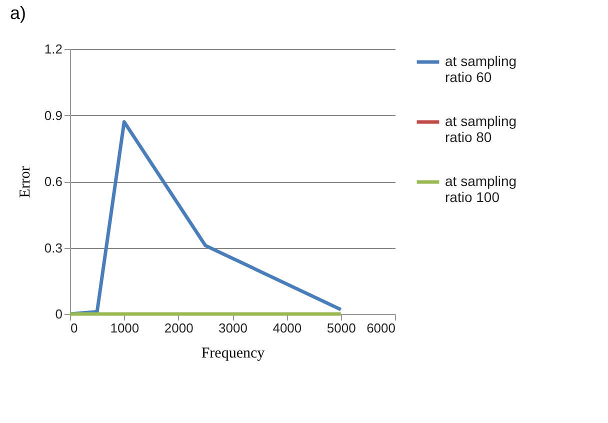  What do you see at coordinates (179, 328) in the screenshot?
I see `x-tick-label: 2000` at bounding box center [179, 328].